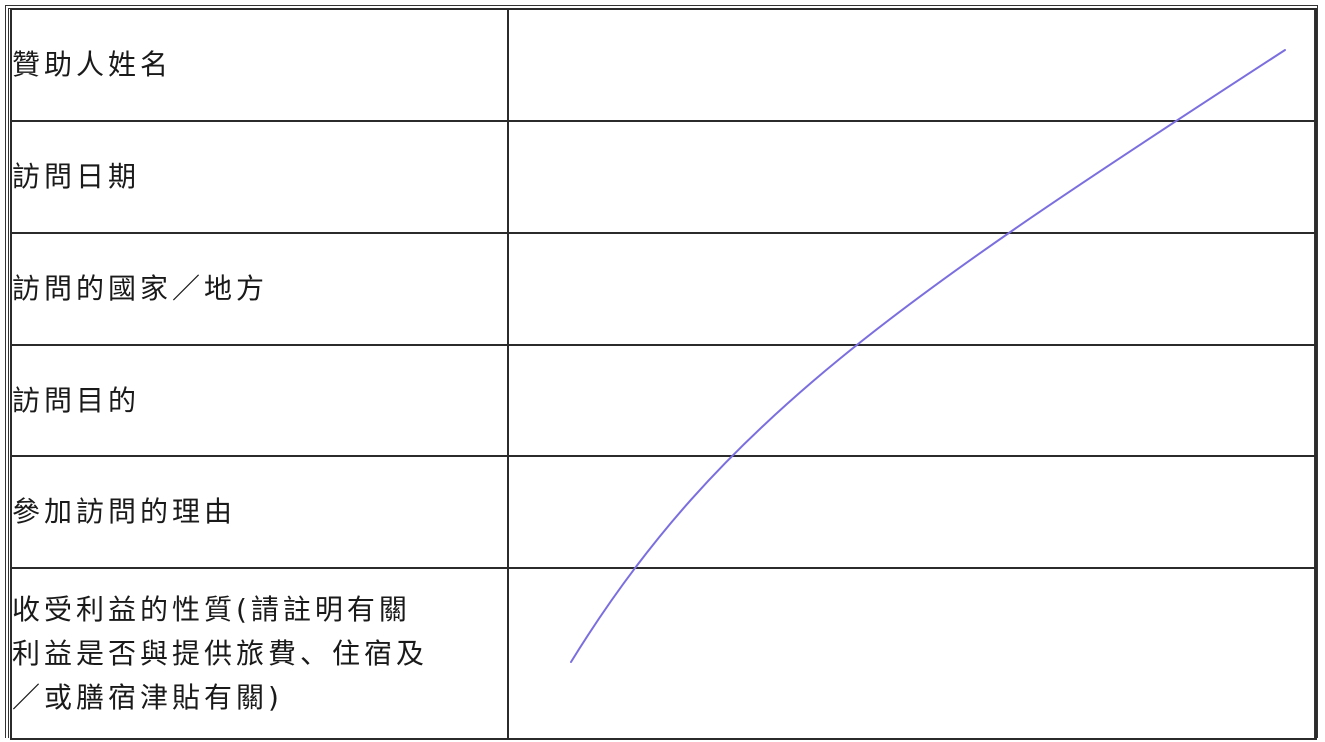  Describe the element at coordinates (912, 653) in the screenshot. I see `benefit-nature-value` at that location.